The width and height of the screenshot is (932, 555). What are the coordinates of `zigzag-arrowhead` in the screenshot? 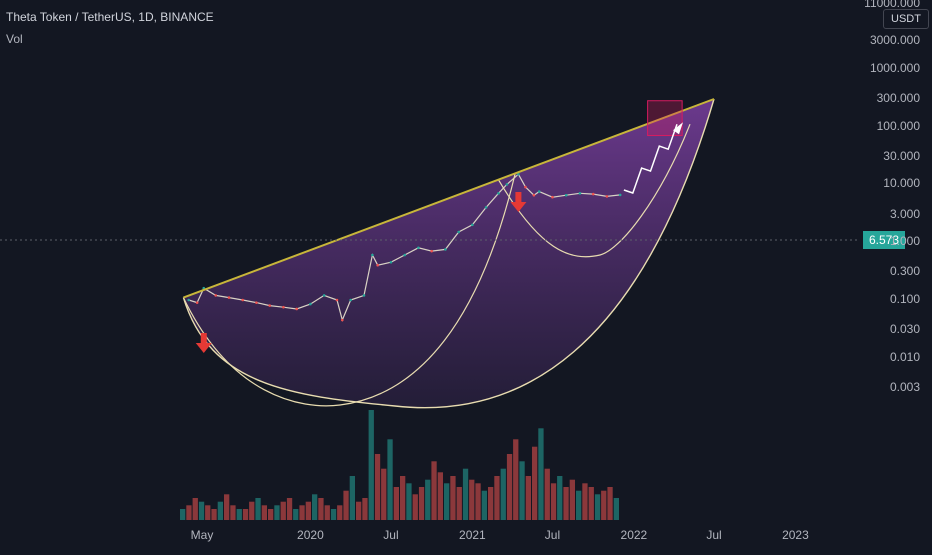 It's located at (678, 128).